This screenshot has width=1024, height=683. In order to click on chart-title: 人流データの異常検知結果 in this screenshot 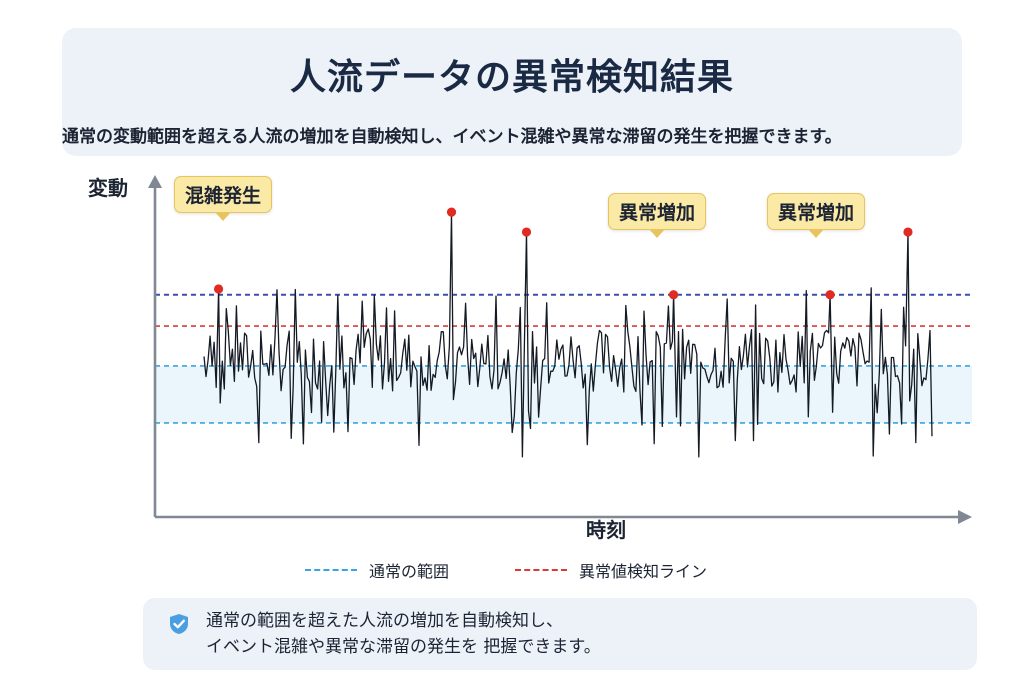, I will do `click(511, 77)`.